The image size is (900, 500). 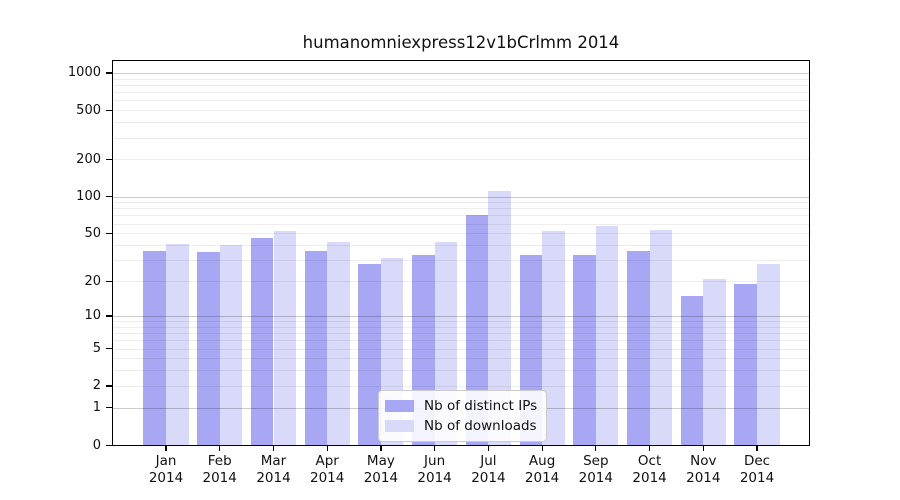 I want to click on legend: Nb of distinct IPs Nb of downloads, so click(x=463, y=416).